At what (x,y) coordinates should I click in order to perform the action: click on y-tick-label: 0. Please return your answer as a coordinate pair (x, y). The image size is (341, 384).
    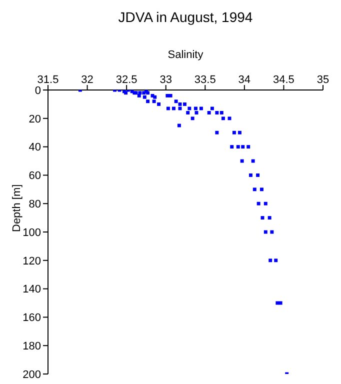
    Looking at the image, I should click on (37, 90).